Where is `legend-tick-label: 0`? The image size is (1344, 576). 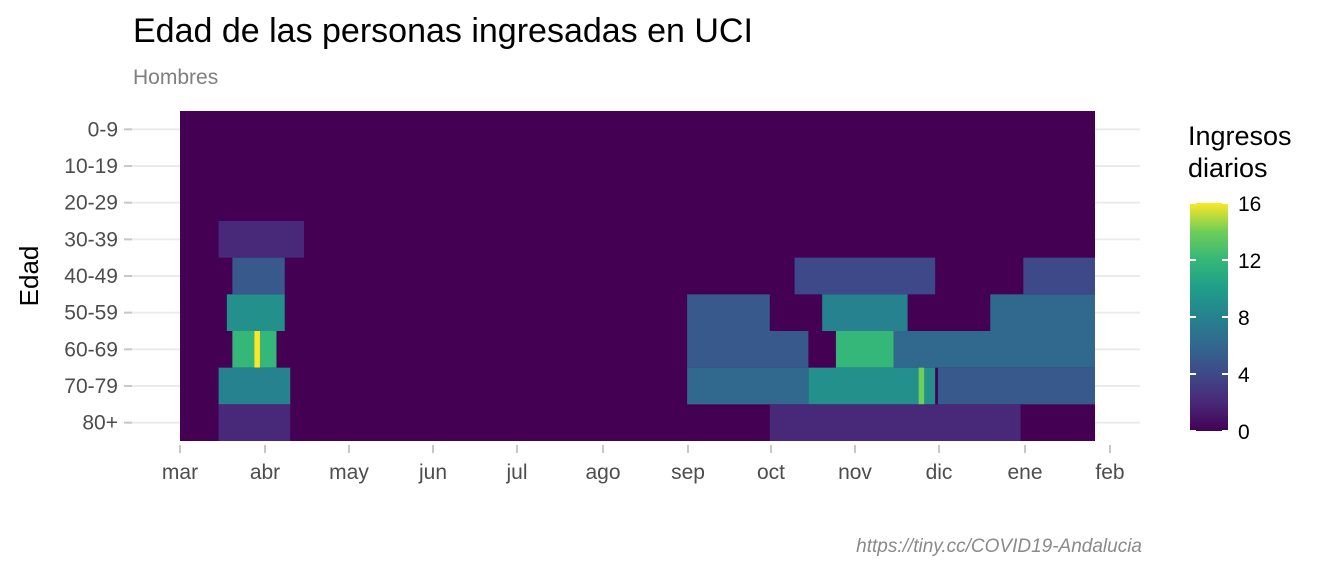
legend-tick-label: 0 is located at coordinates (1244, 432).